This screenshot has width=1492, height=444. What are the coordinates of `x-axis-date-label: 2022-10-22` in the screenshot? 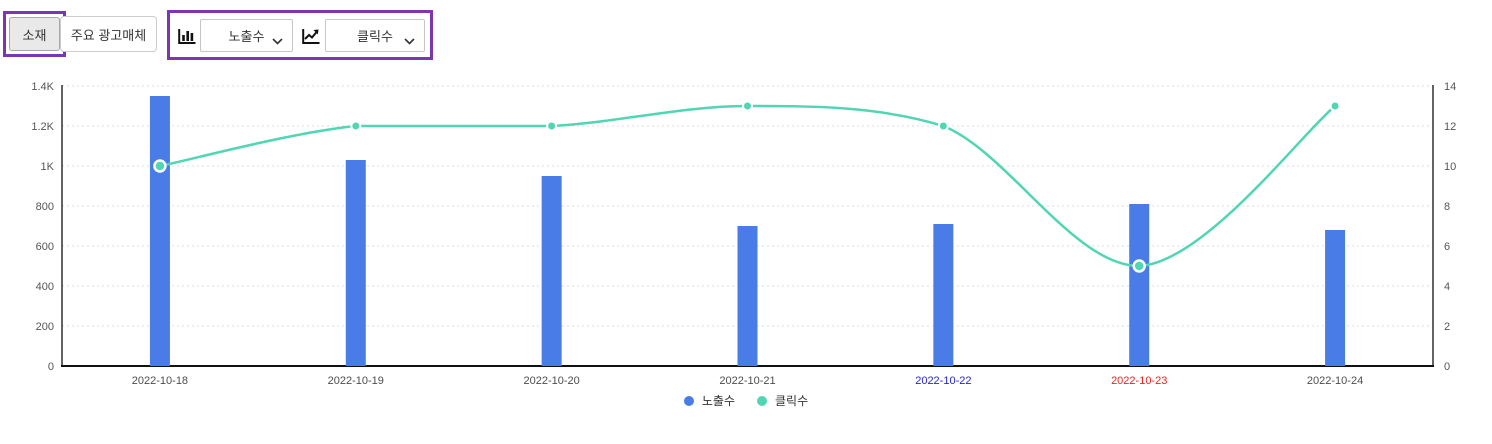 It's located at (943, 381).